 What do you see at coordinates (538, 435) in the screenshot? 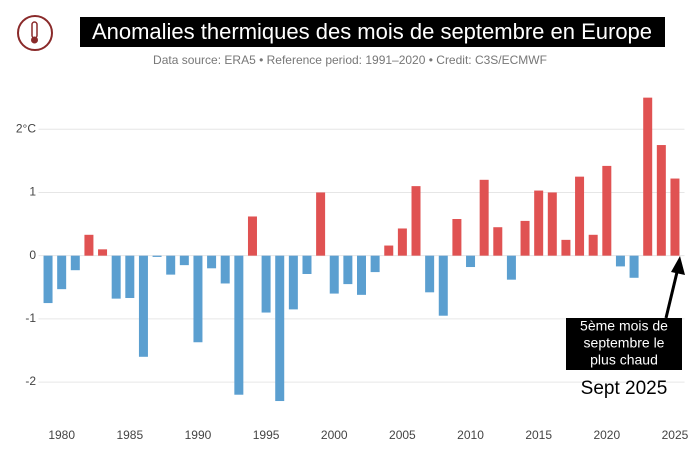
I see `x-tick-label: 2015` at bounding box center [538, 435].